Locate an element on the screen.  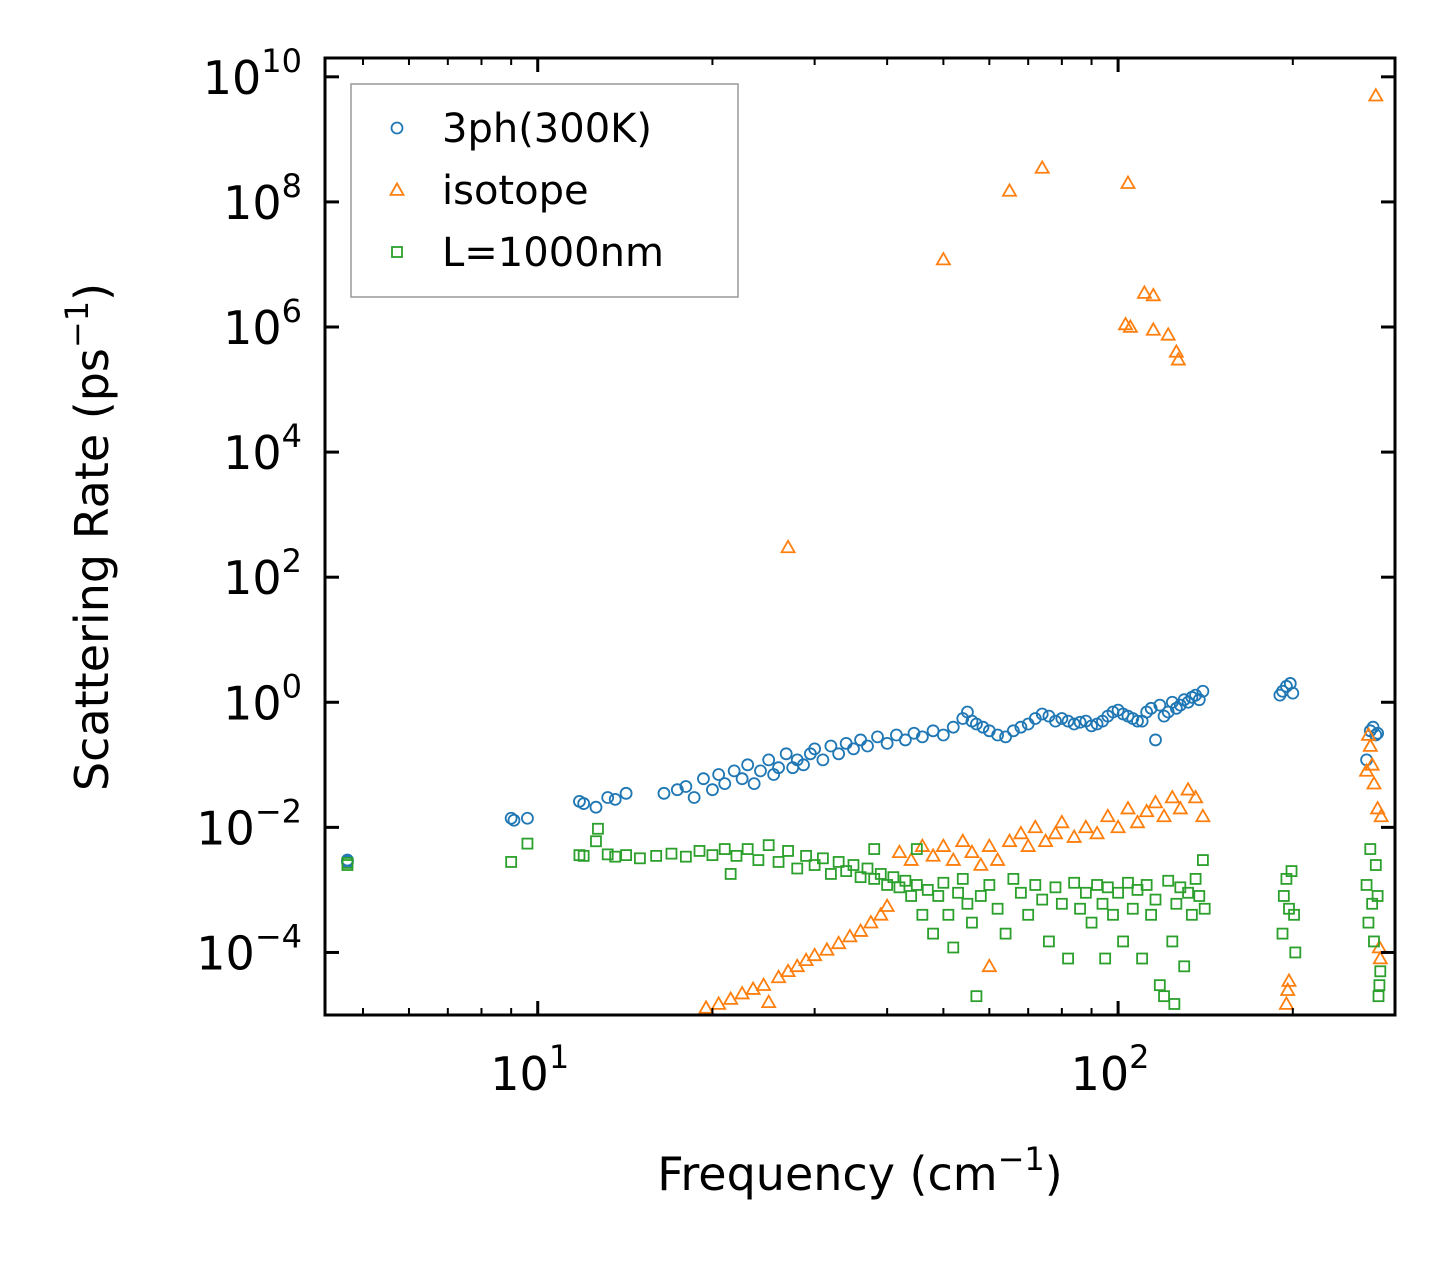
legend-entry: L=1000nm is located at coordinates (527, 253).